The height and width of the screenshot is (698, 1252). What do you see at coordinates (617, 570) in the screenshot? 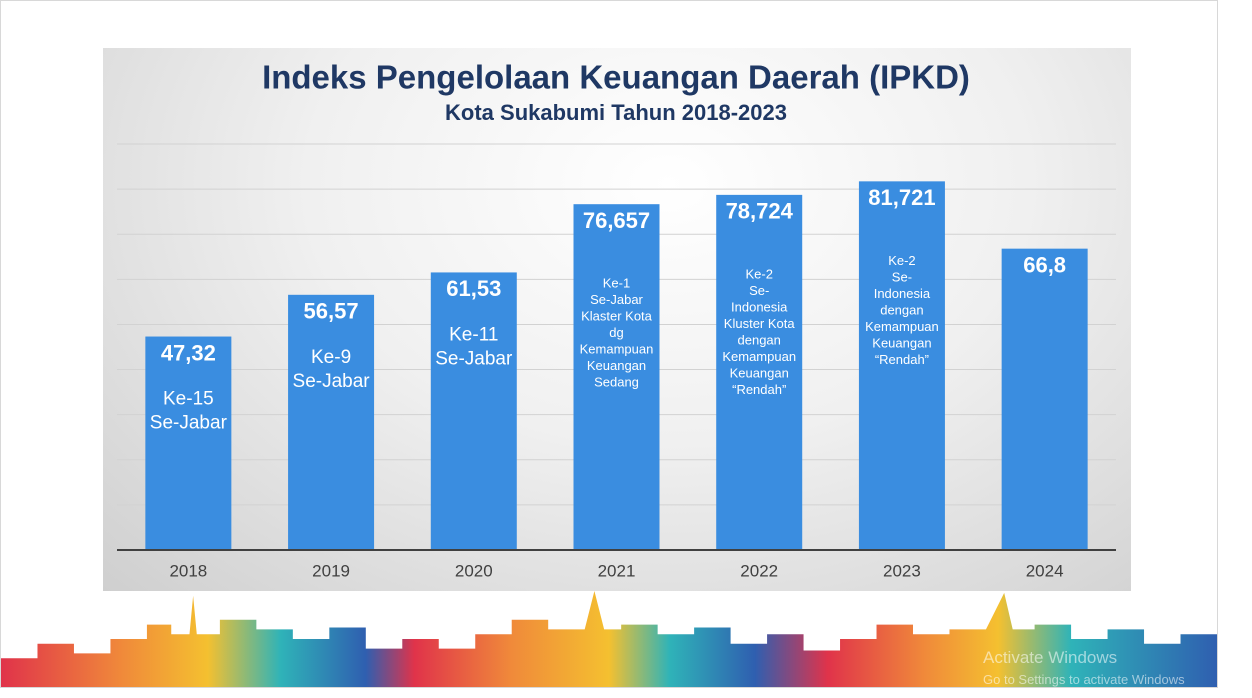
I see `x-tick-label: 2021` at bounding box center [617, 570].